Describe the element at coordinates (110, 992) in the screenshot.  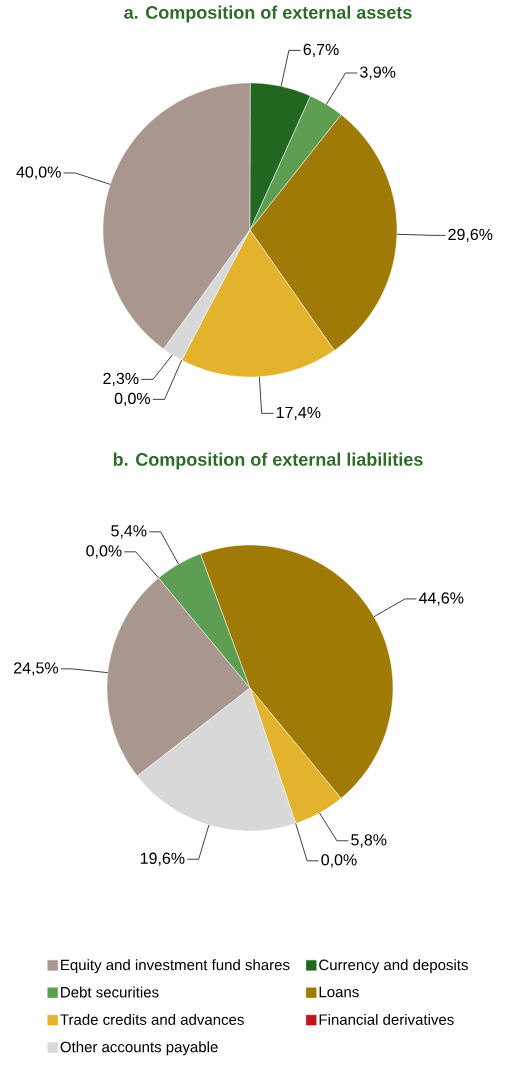
I see `legend-label: Debt securities` at that location.